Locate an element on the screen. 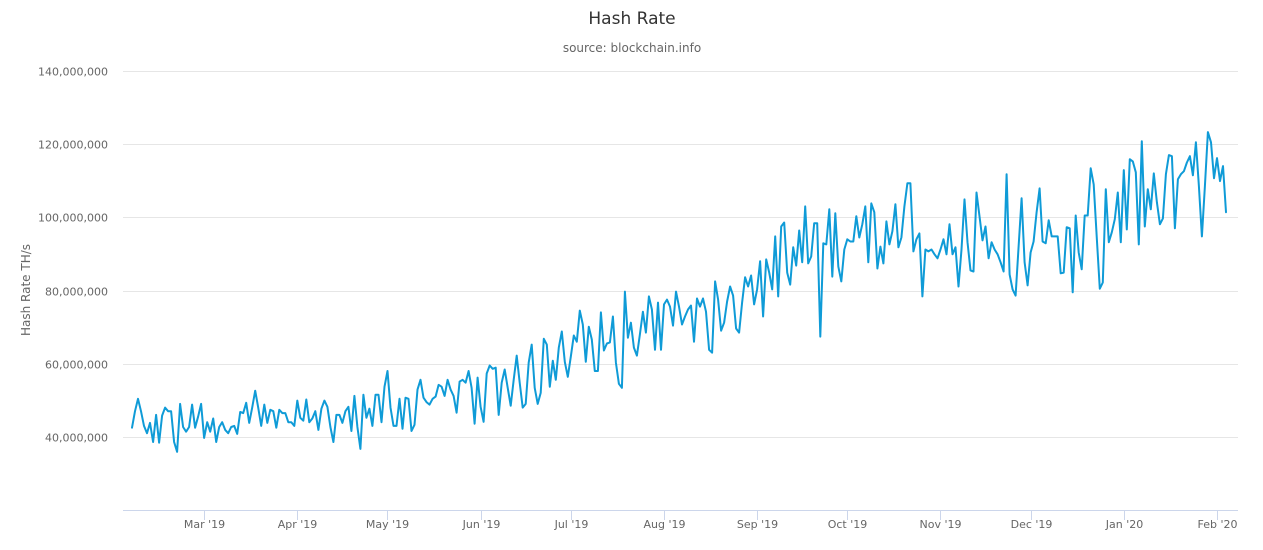 This screenshot has width=1263, height=550. x-tick-label: Jun '19 is located at coordinates (481, 524).